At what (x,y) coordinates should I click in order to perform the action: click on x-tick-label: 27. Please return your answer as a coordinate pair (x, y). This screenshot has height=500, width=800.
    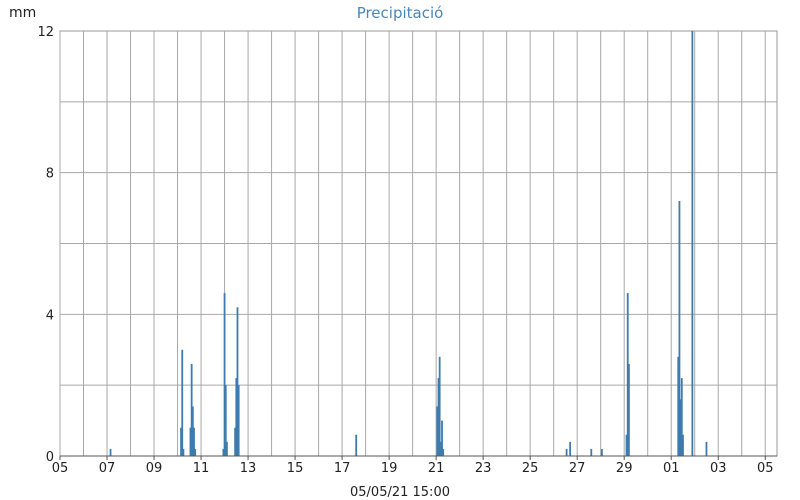
    Looking at the image, I should click on (577, 468).